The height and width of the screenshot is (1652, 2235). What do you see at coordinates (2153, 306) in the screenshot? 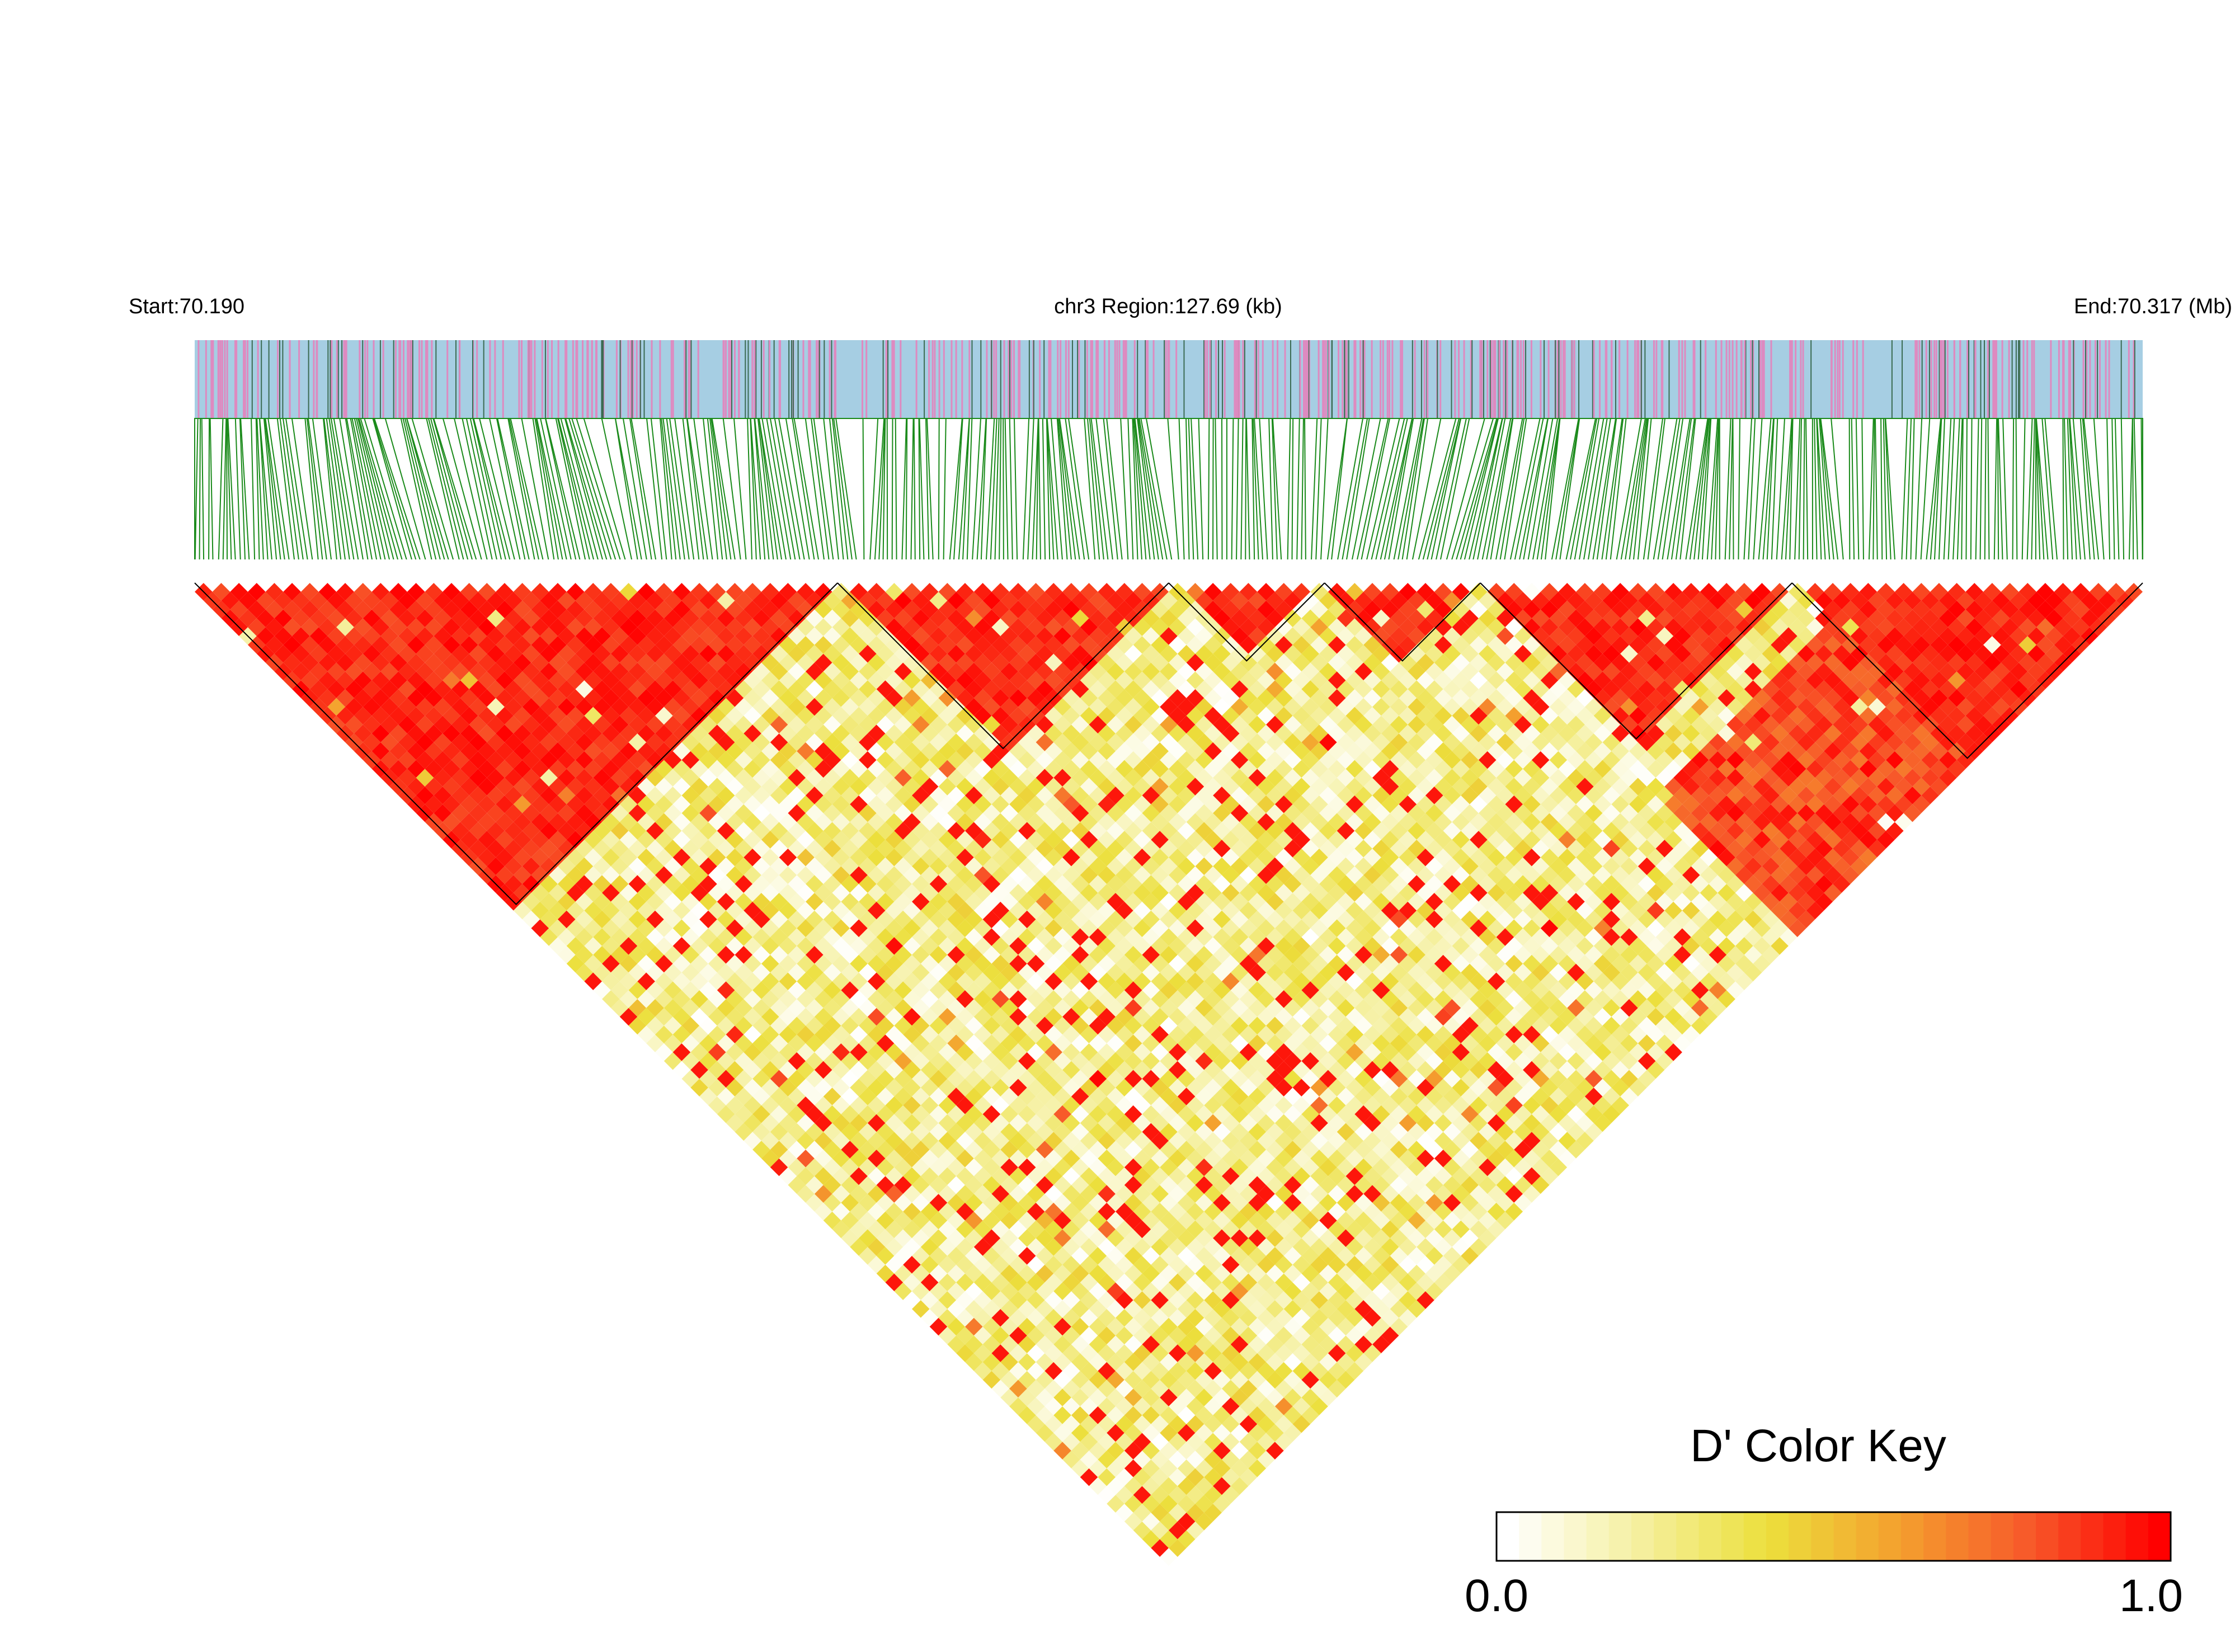
I see `end-label: End:70.317 (Mb)` at bounding box center [2153, 306].